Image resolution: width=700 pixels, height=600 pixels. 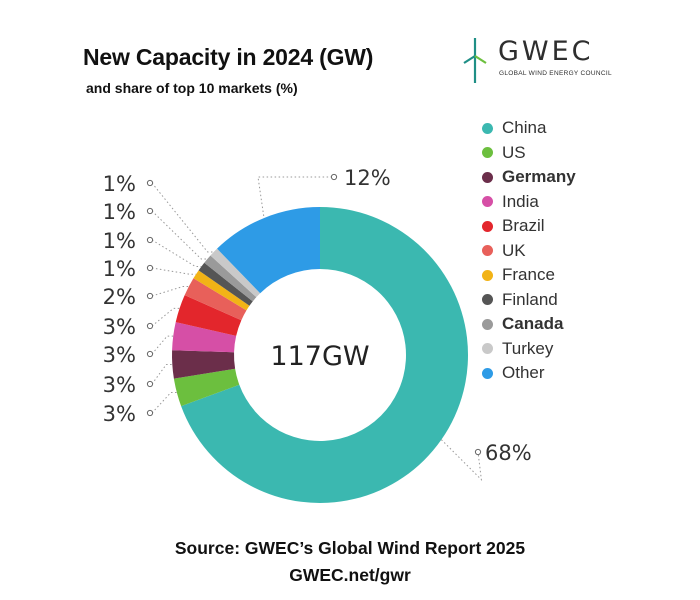 I want to click on slice-finland, so click(x=225, y=284).